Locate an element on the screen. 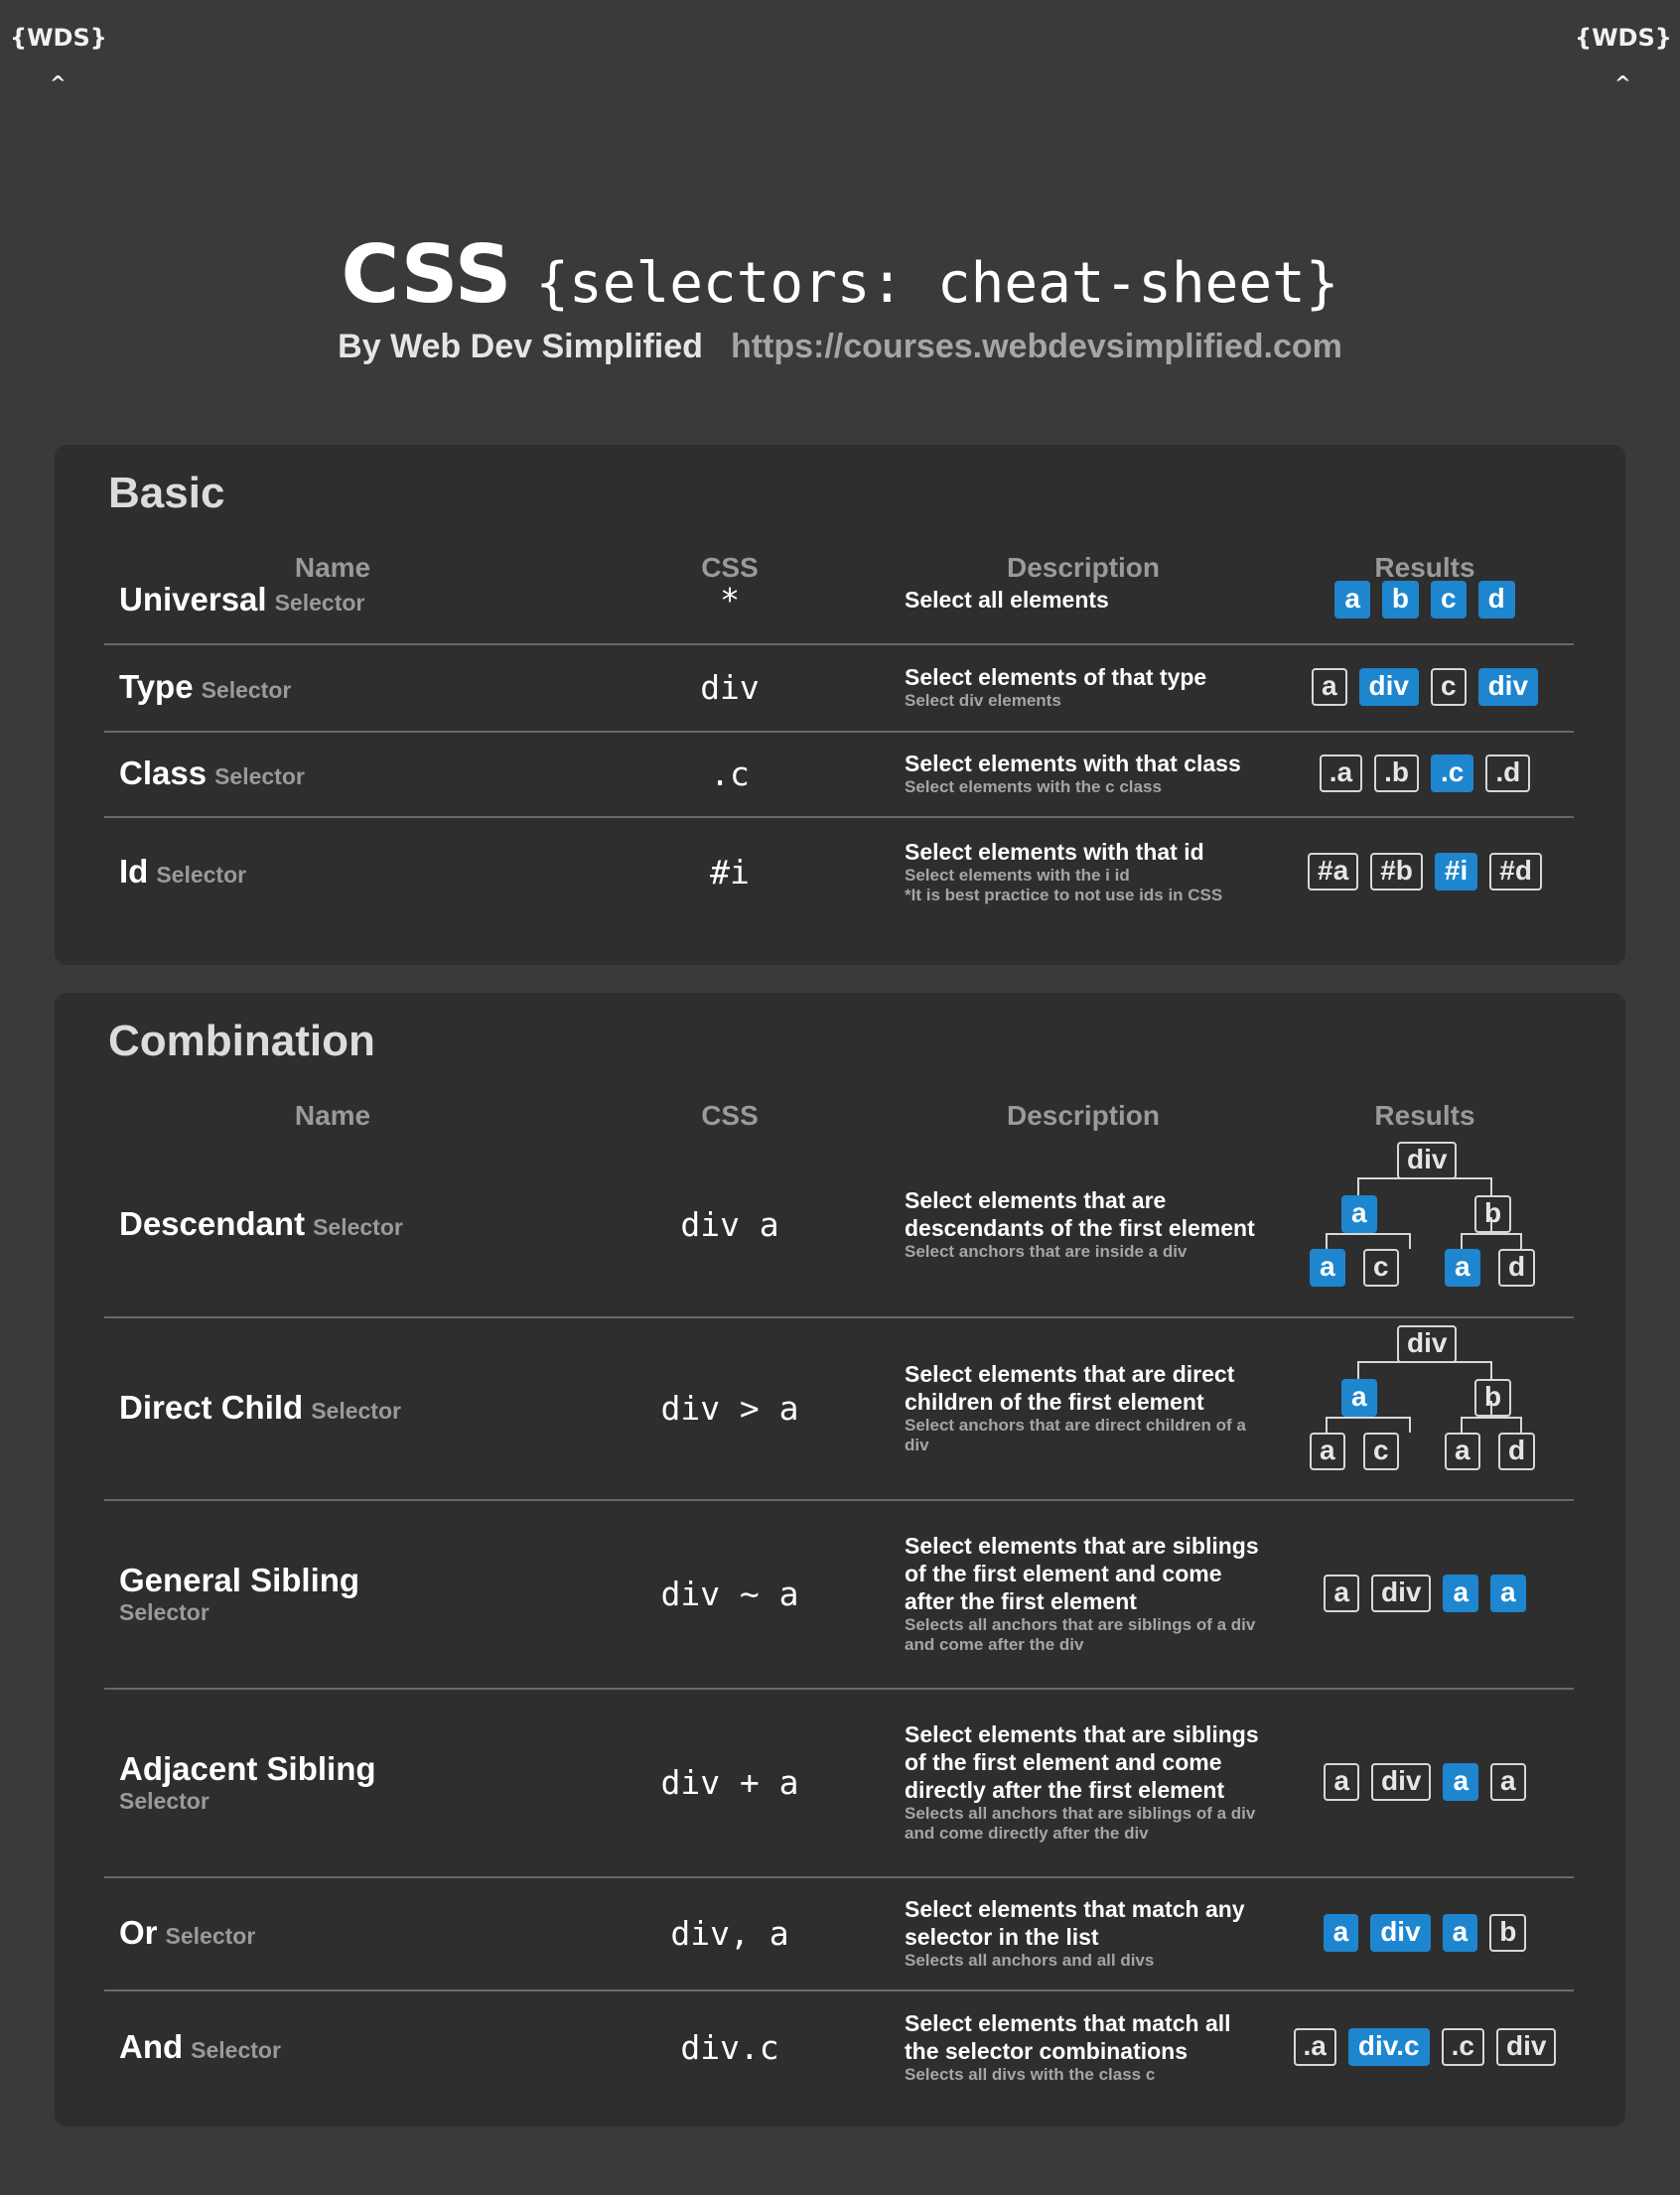 The width and height of the screenshot is (1680, 2195). selector-name-main: Class Selector is located at coordinates (212, 773).